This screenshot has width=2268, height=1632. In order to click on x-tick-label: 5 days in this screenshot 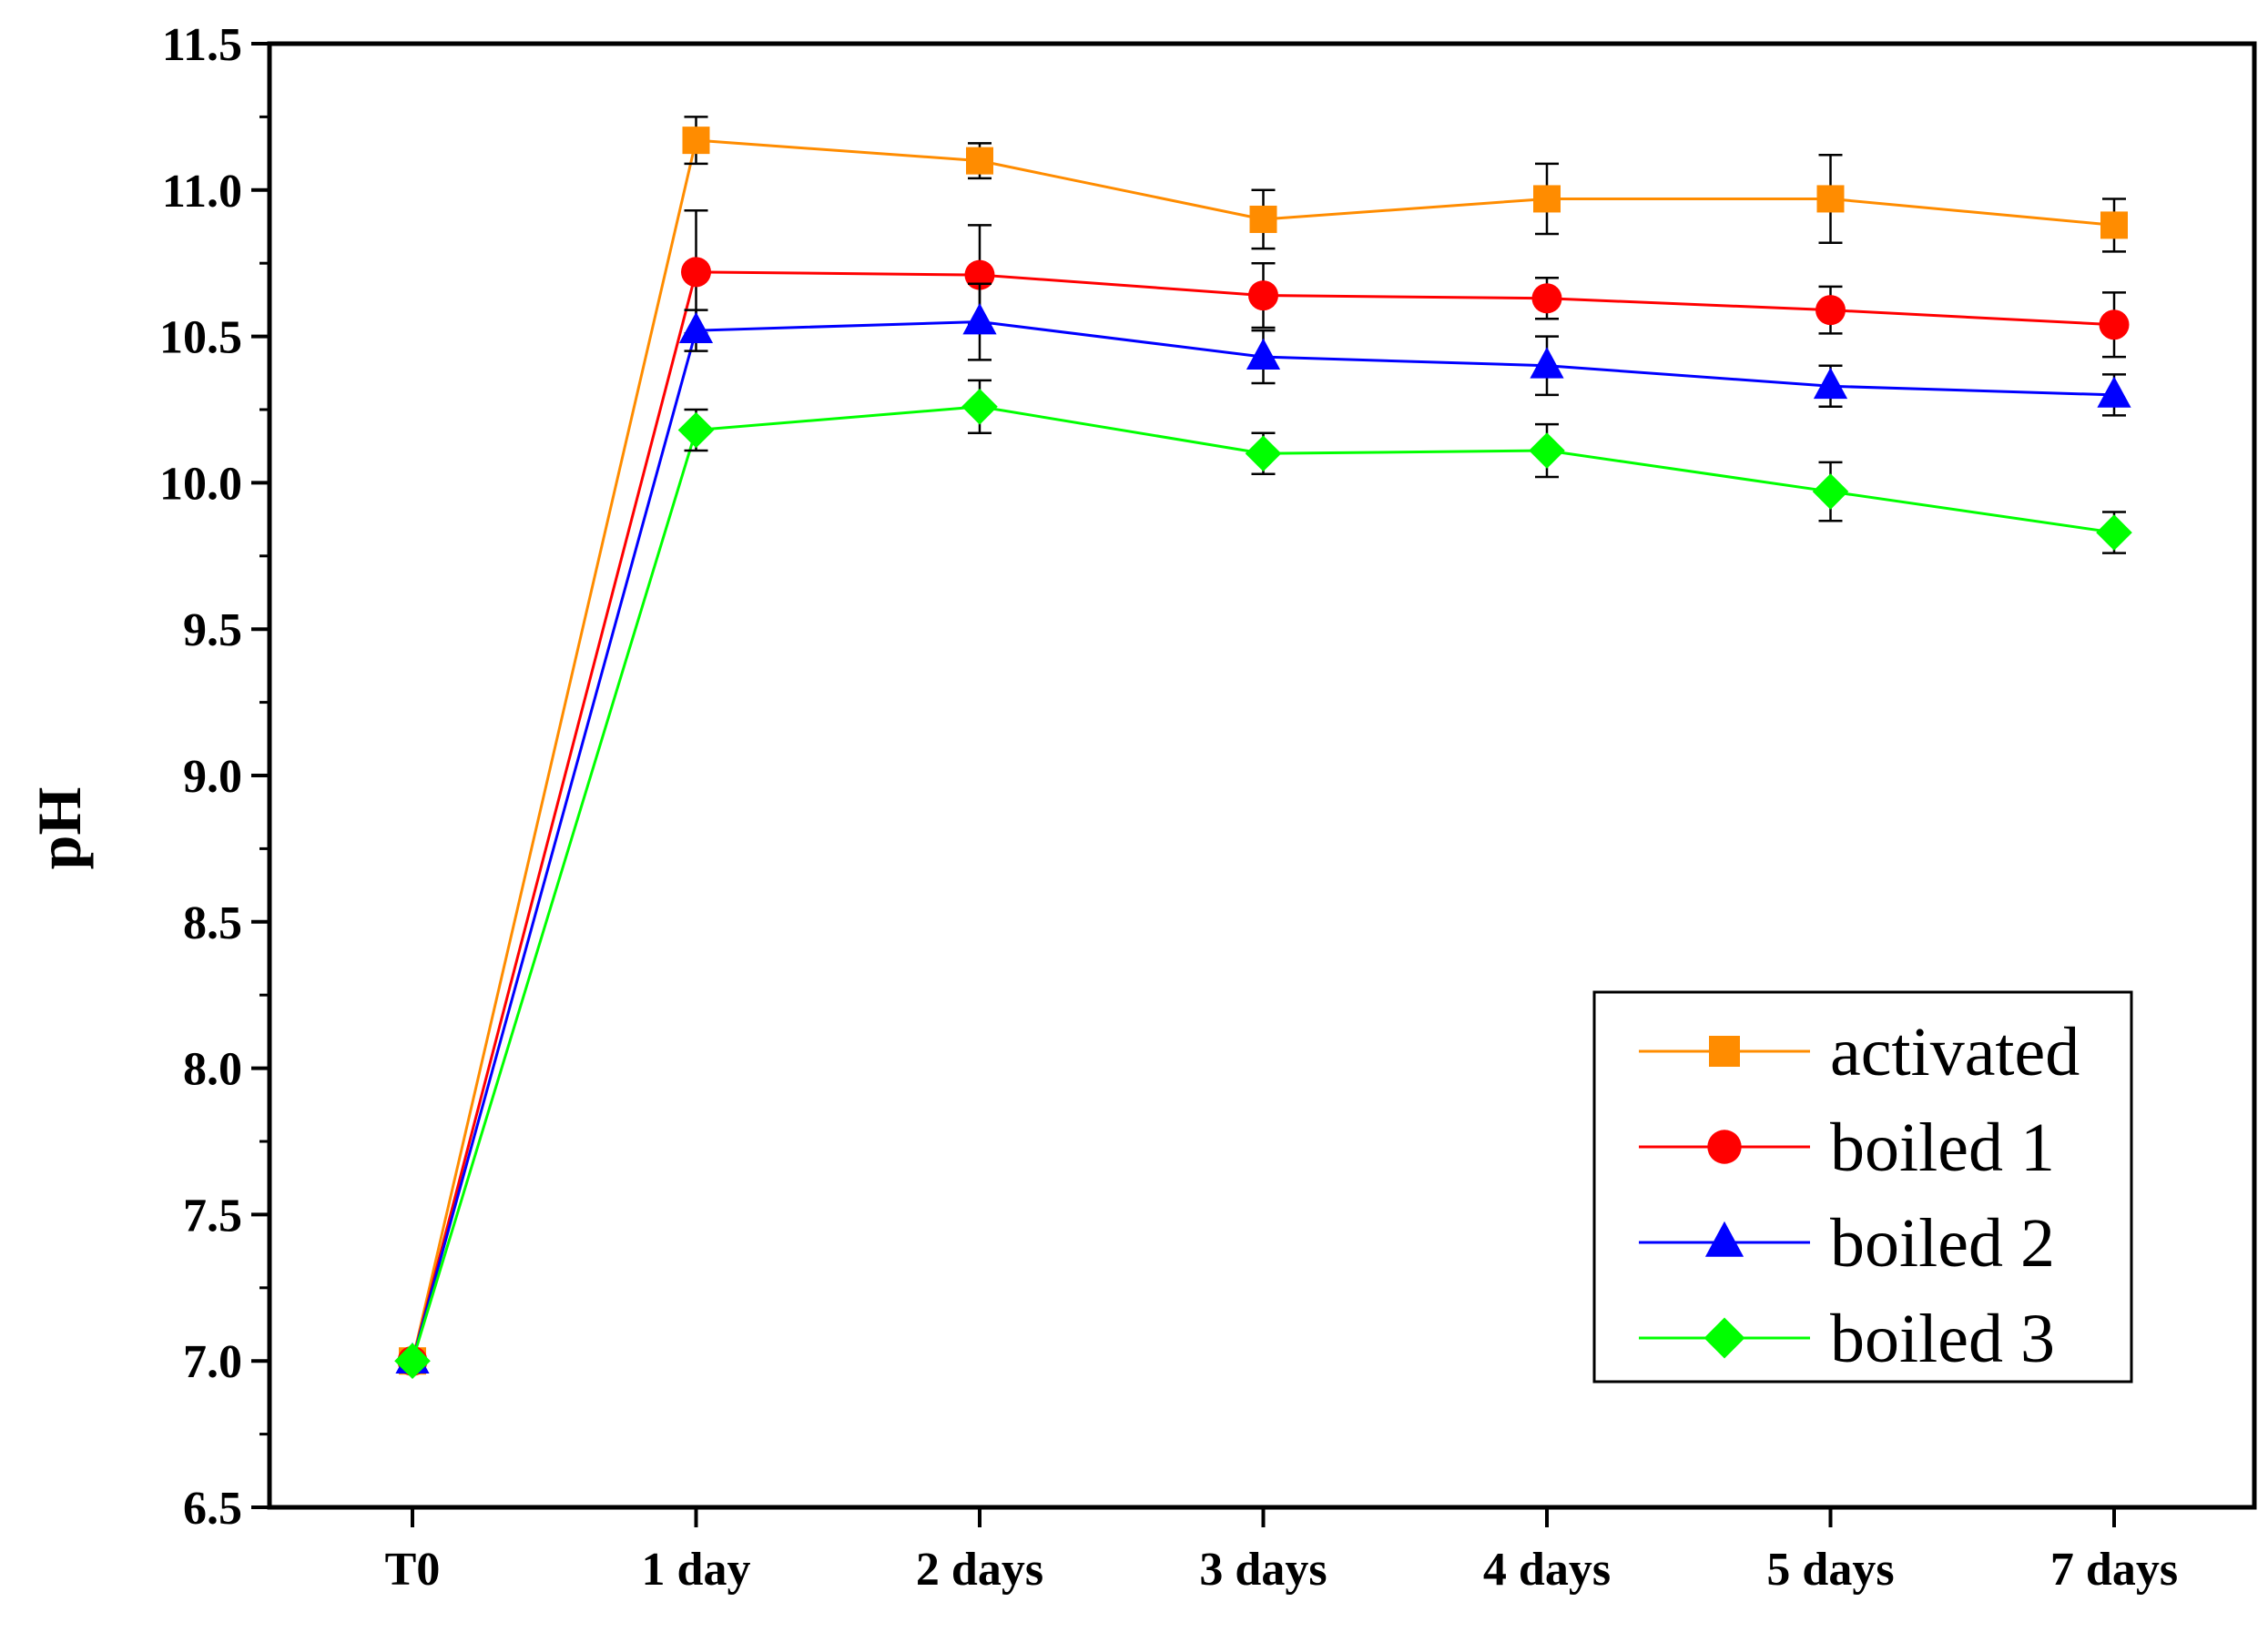, I will do `click(1830, 1570)`.